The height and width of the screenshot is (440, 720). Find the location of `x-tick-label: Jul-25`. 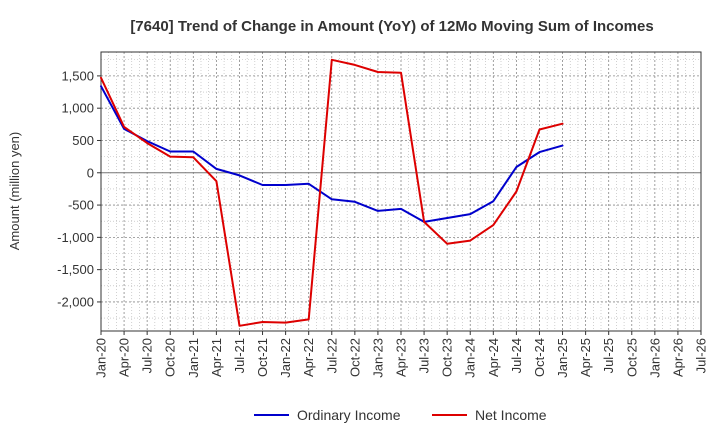

x-tick-label: Jul-25 is located at coordinates (608, 355).